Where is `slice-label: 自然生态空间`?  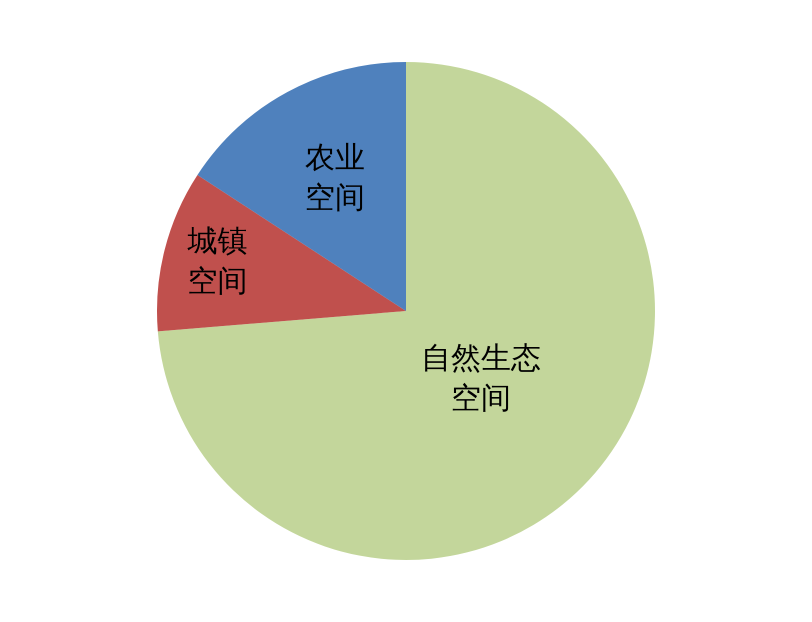 slice-label: 自然生态空间 is located at coordinates (481, 378).